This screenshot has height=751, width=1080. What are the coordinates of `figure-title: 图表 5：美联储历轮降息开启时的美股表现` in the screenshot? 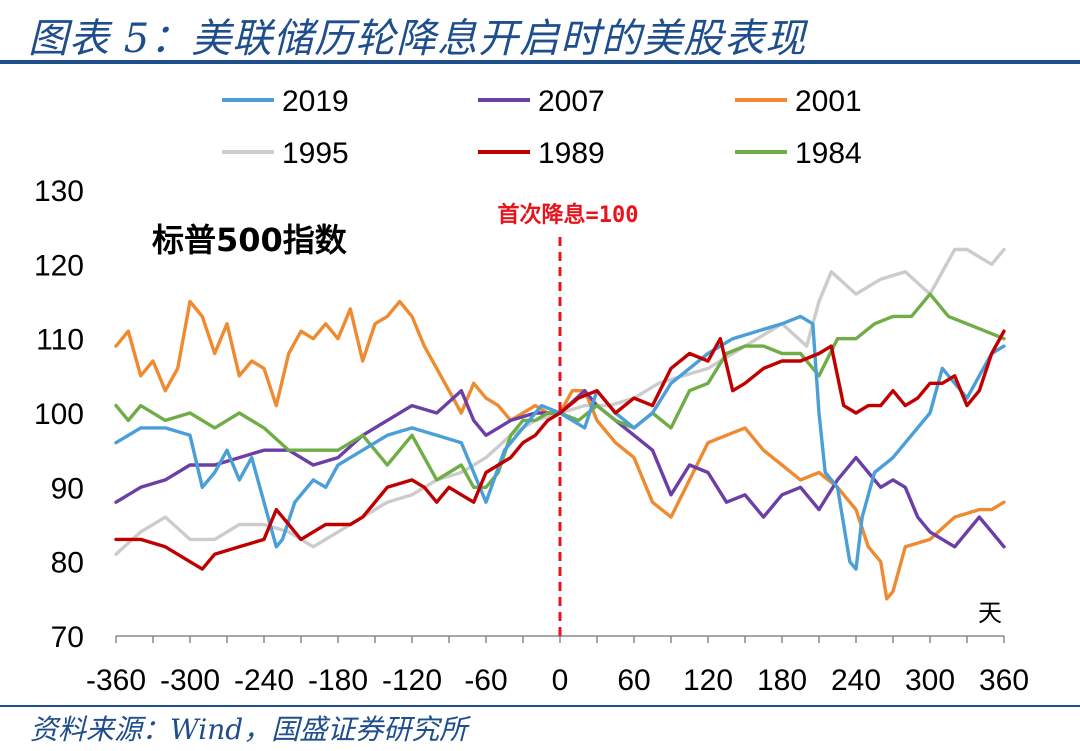 It's located at (417, 39).